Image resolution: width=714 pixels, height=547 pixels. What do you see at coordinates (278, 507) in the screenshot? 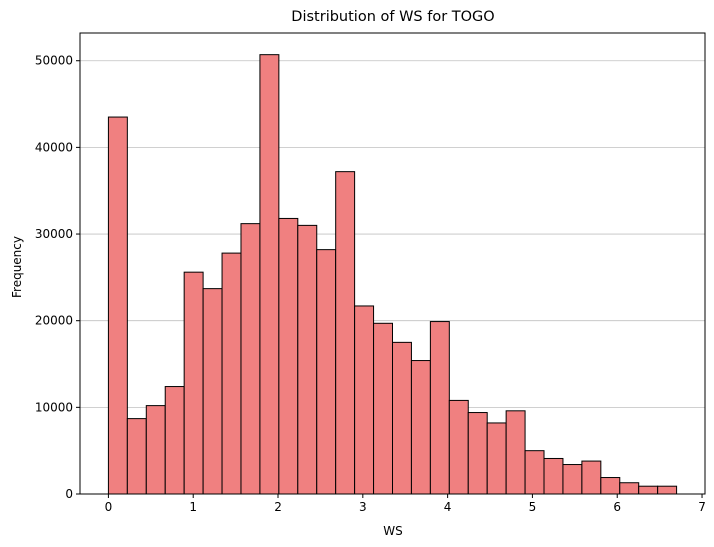
I see `x-tick-label: 2` at bounding box center [278, 507].